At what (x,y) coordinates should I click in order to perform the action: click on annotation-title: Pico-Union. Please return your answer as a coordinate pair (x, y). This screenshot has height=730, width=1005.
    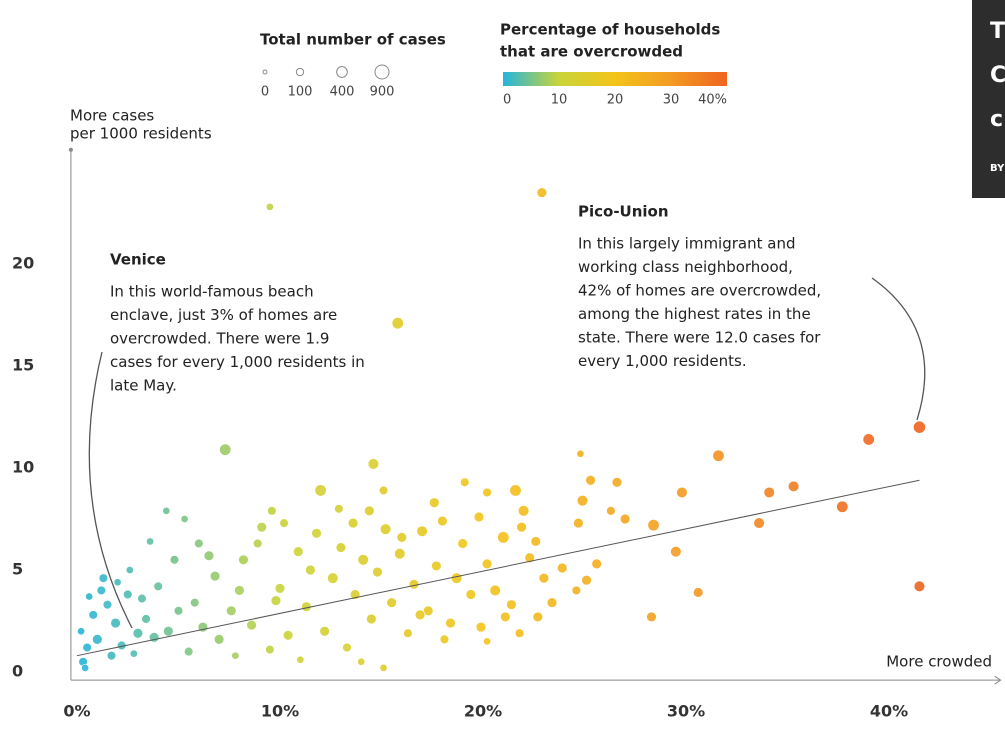
    Looking at the image, I should click on (623, 212).